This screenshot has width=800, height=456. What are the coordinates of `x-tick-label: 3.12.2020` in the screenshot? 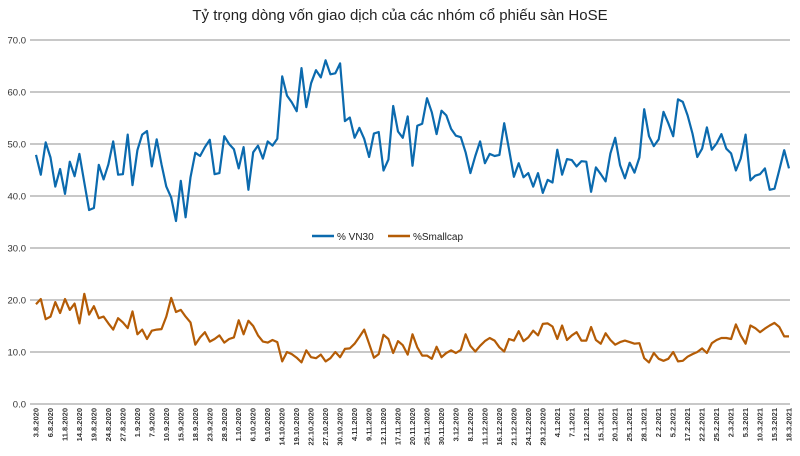 It's located at (455, 424).